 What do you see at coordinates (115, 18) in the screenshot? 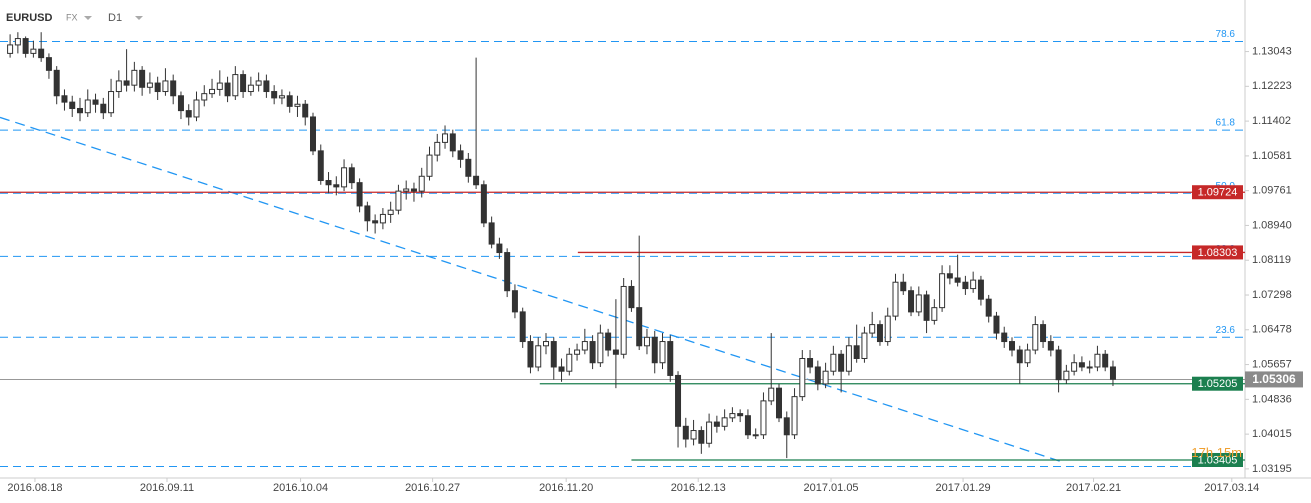
I see `timeframe: D1` at bounding box center [115, 18].